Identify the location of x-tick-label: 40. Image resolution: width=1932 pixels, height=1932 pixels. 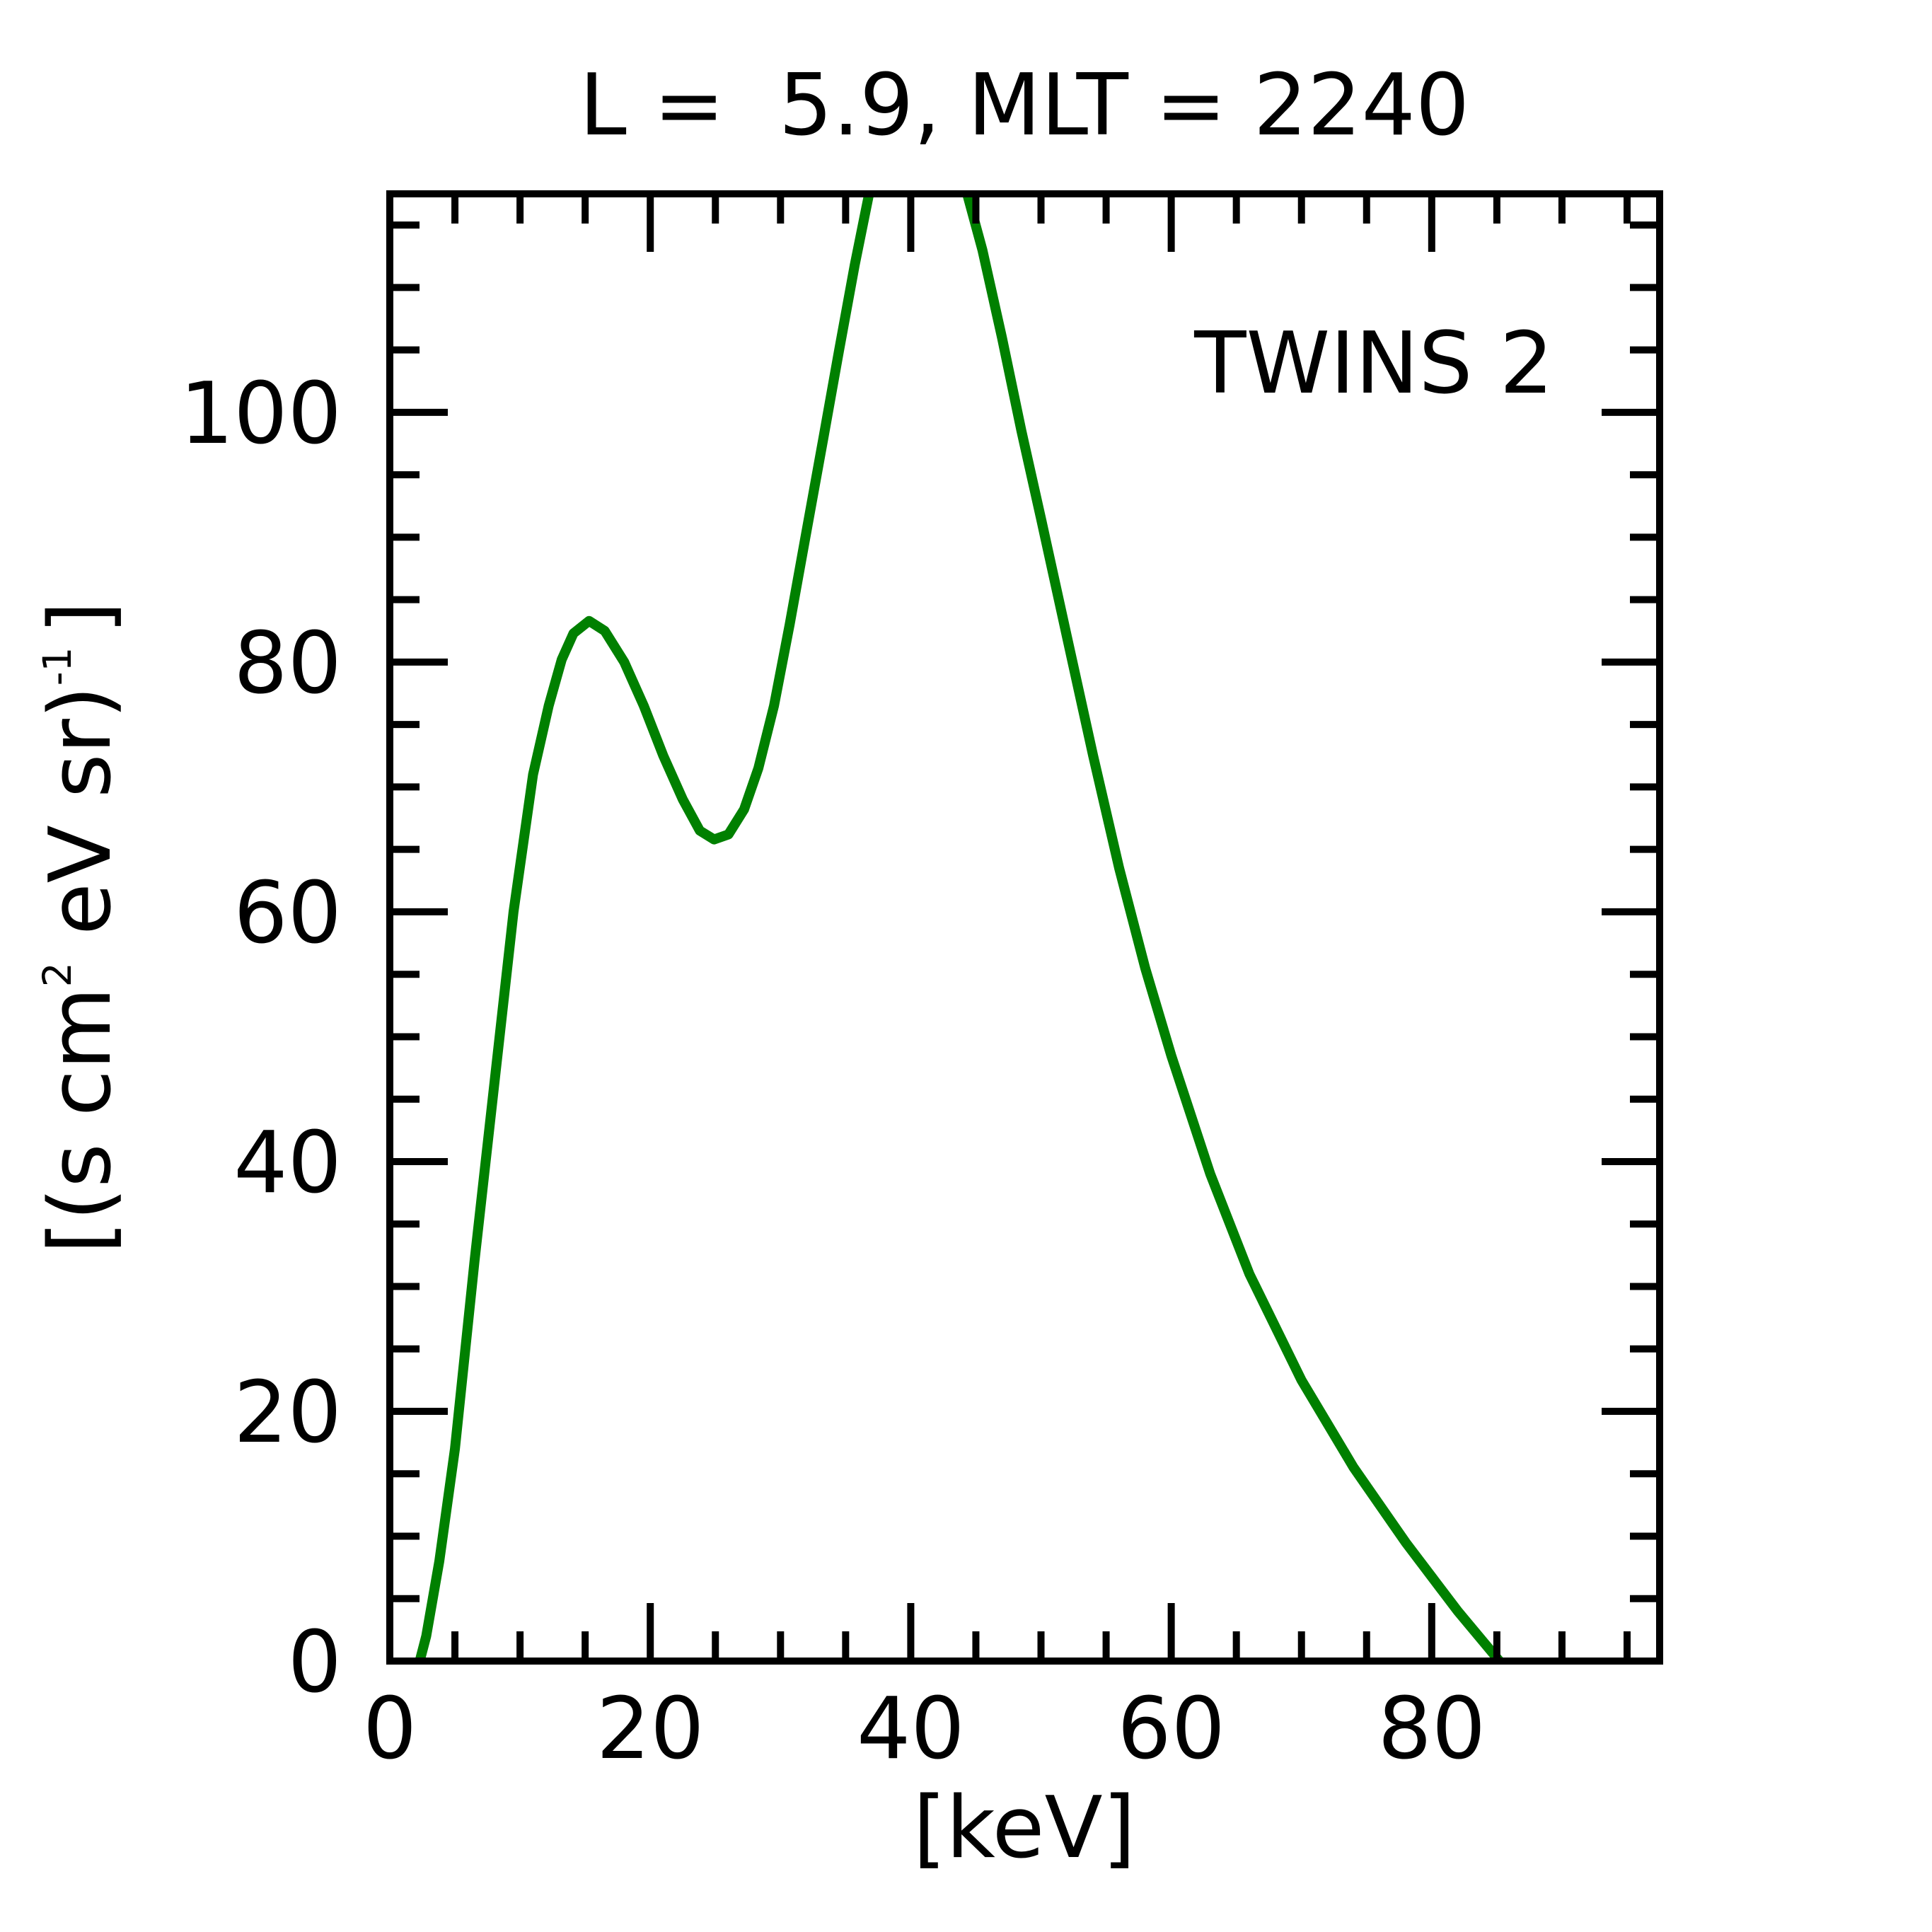
(911, 1729).